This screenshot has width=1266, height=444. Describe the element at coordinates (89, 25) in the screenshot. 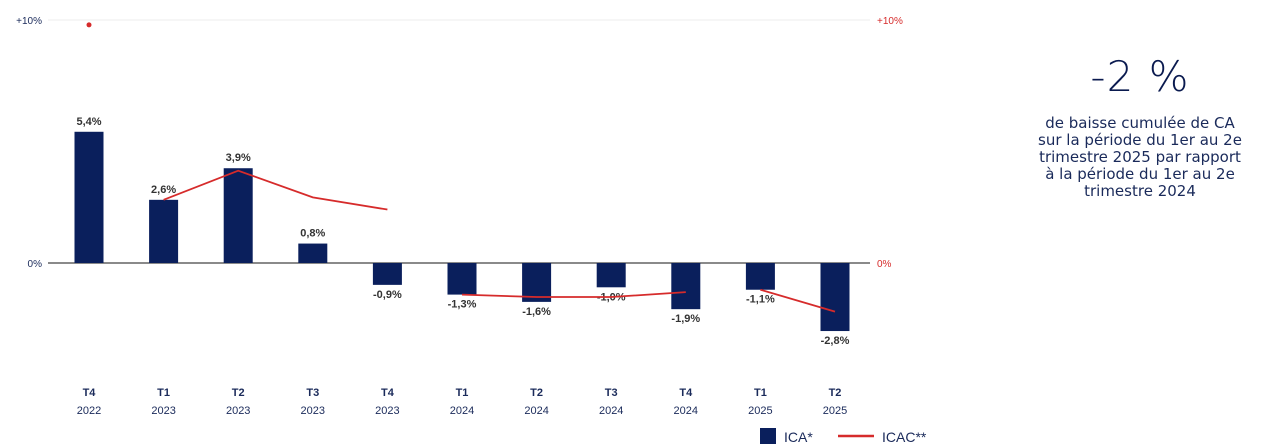

I see `icac-outlier-point` at that location.